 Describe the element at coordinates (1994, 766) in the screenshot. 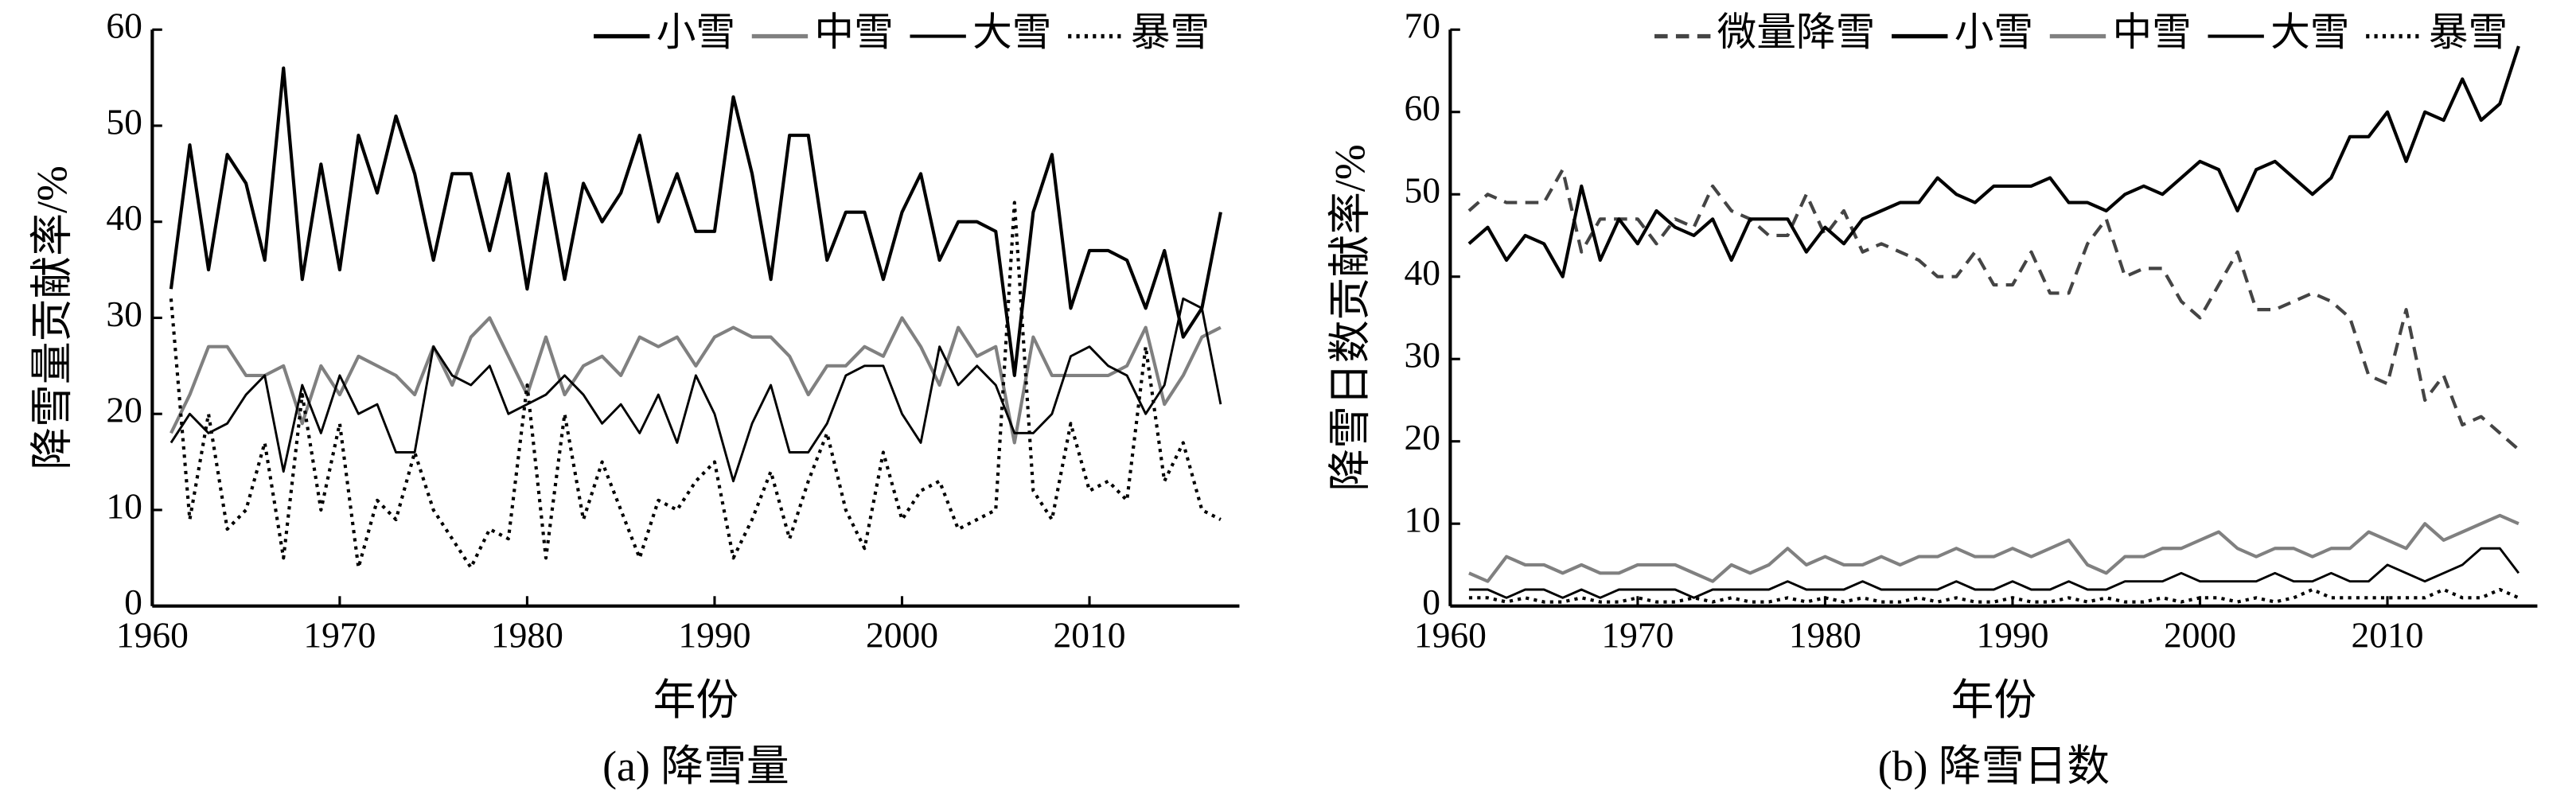

I see `caption: (b) 降雪日数` at that location.